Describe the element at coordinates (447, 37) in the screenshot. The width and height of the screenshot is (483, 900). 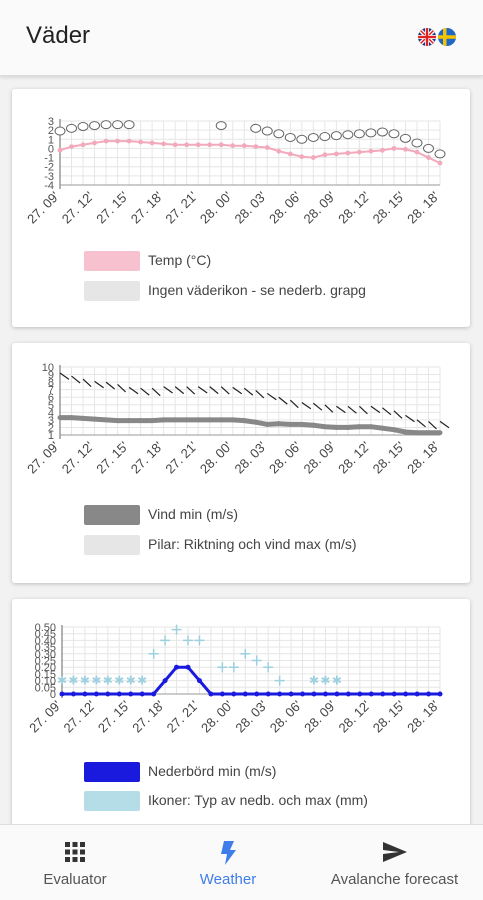
I see `swedish-flag-icon` at that location.